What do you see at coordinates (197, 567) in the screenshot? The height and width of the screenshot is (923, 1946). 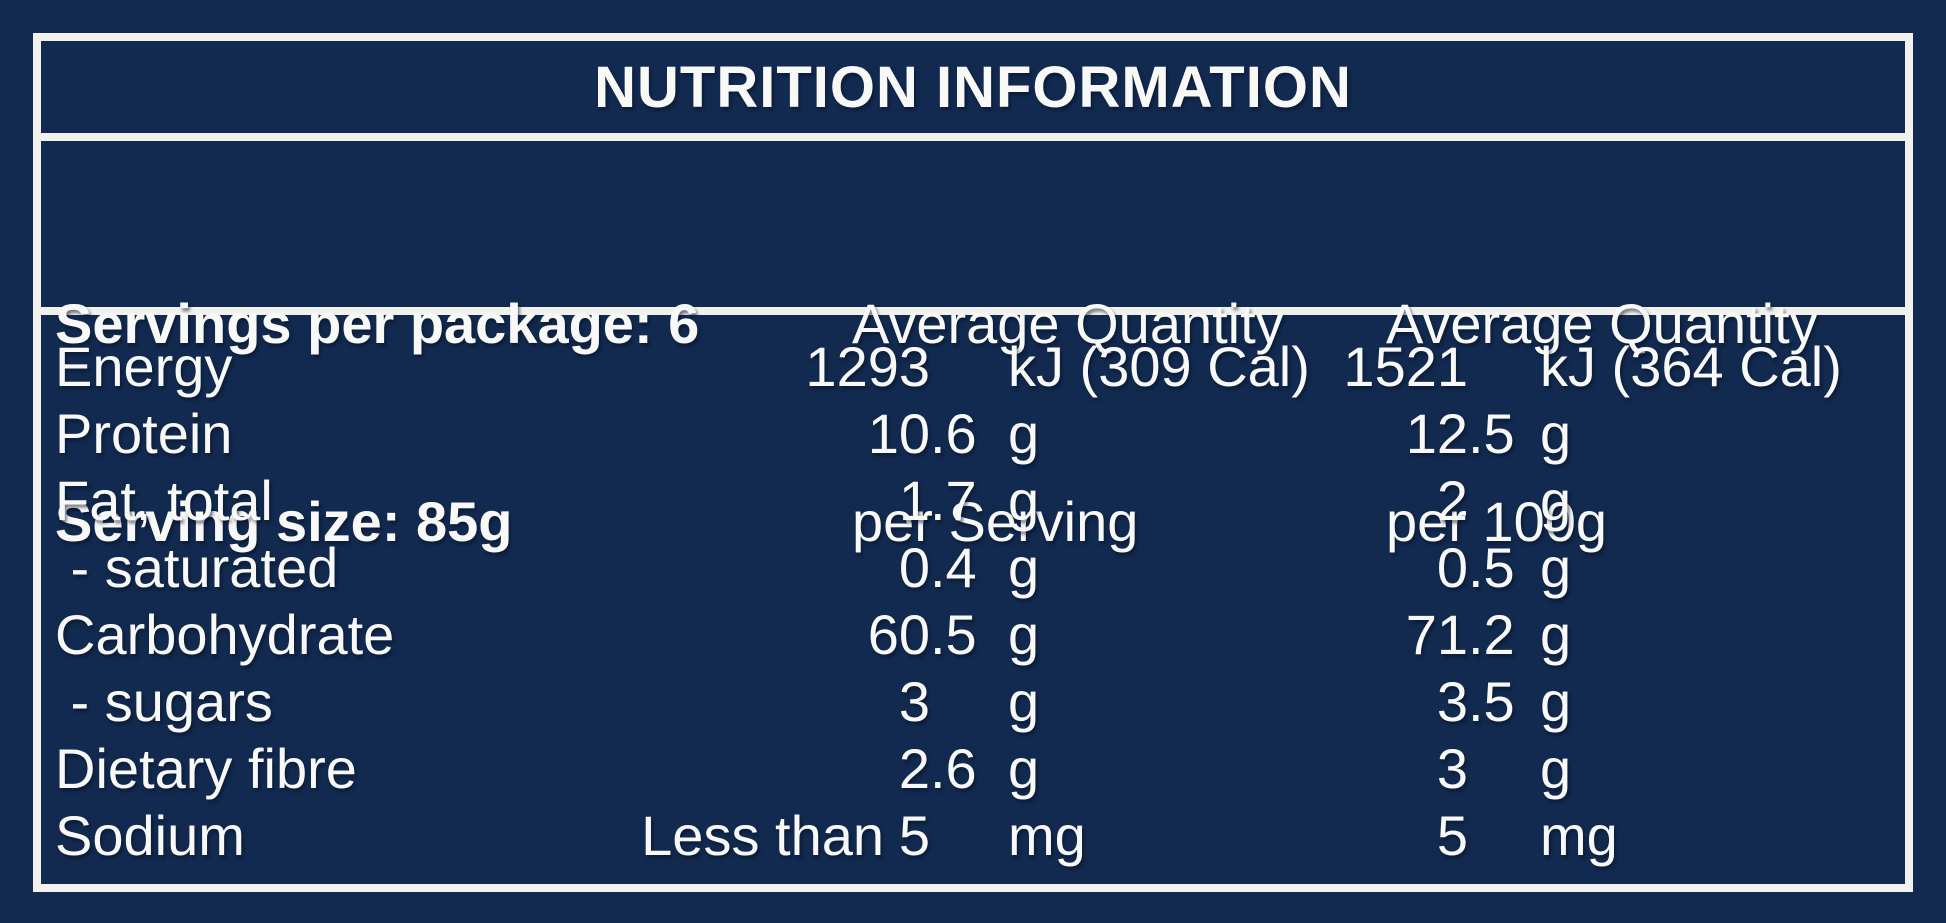 I see `nutrient-label: - saturated` at bounding box center [197, 567].